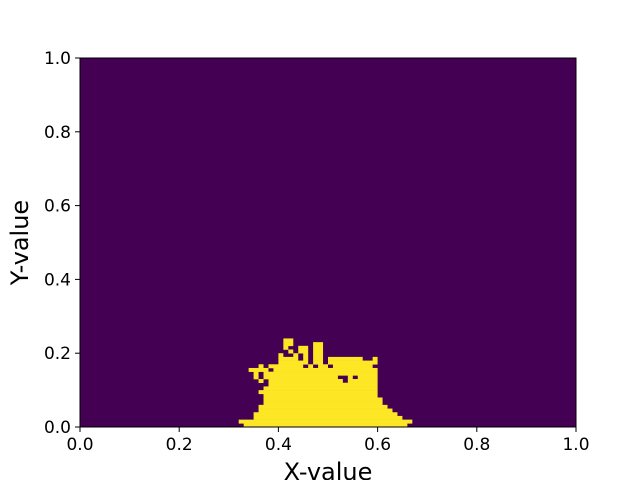  I want to click on y-tick-label: 0.0, so click(57, 428).